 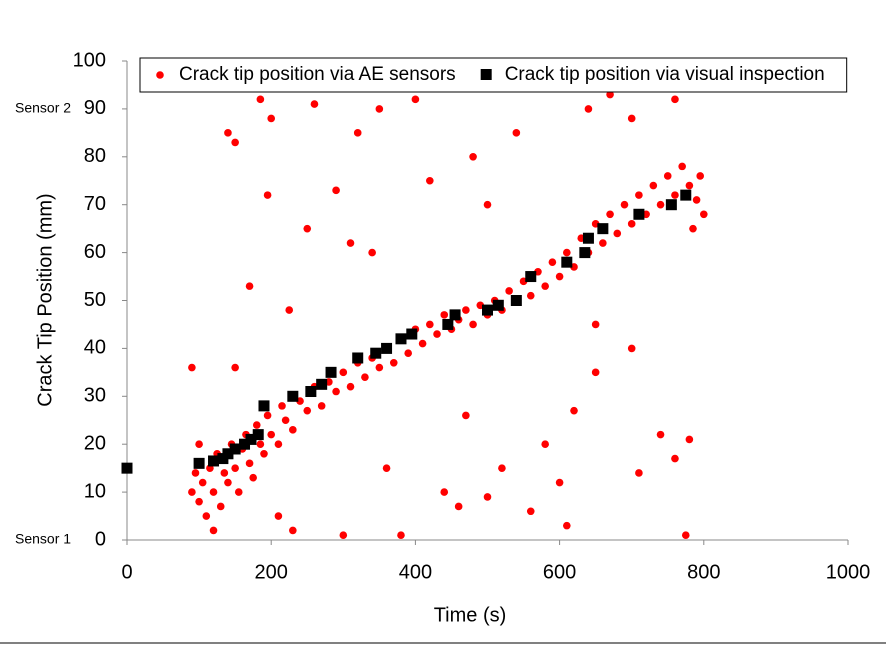 What do you see at coordinates (100, 539) in the screenshot?
I see `y-tick-label: 0` at bounding box center [100, 539].